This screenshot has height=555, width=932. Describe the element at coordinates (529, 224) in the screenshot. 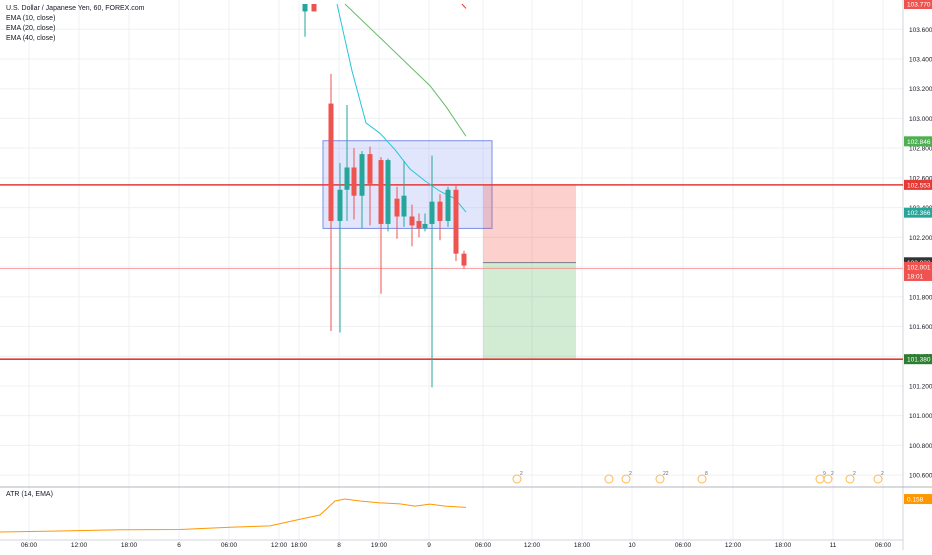

I see `stop-loss-zone` at that location.